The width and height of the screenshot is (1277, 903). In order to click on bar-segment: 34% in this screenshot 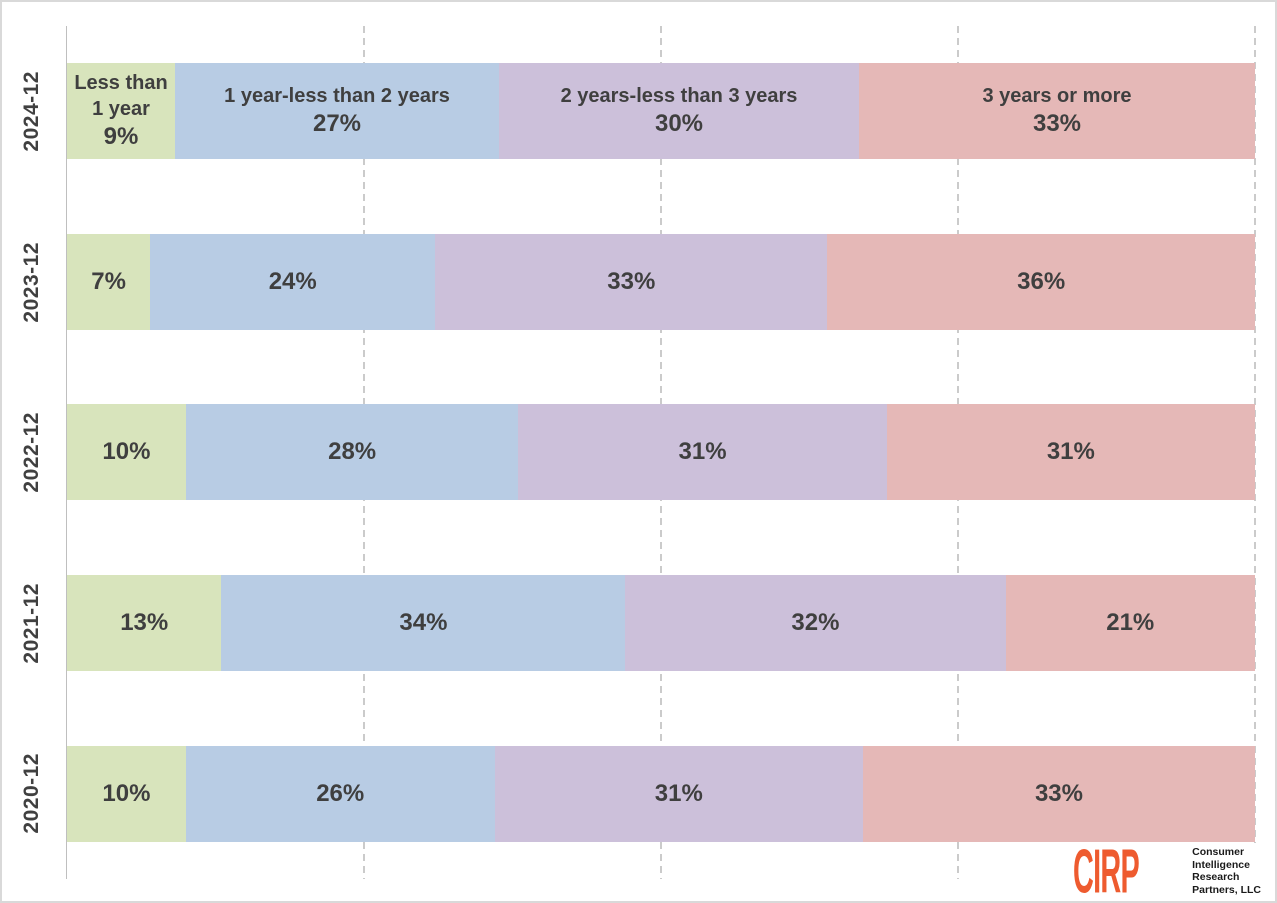, I will do `click(423, 623)`.